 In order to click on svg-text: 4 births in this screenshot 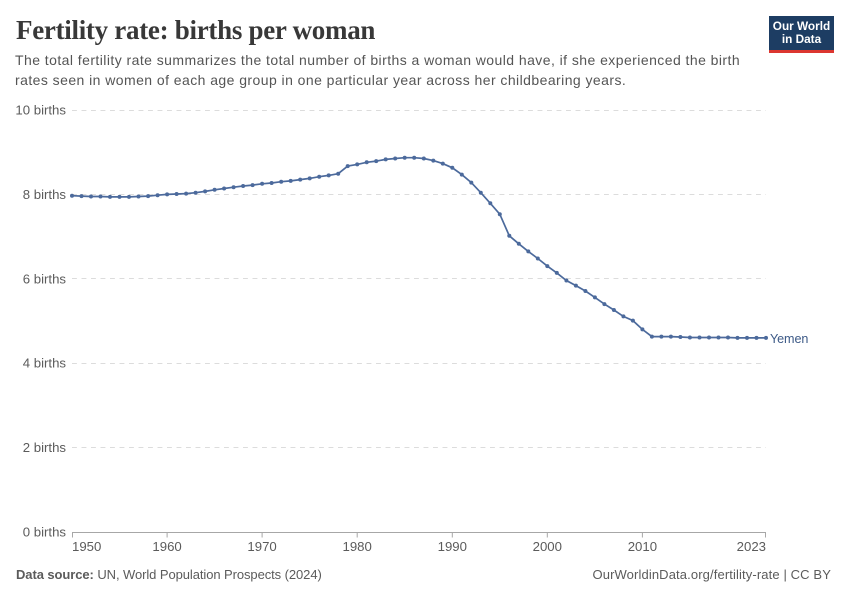, I will do `click(45, 363)`.